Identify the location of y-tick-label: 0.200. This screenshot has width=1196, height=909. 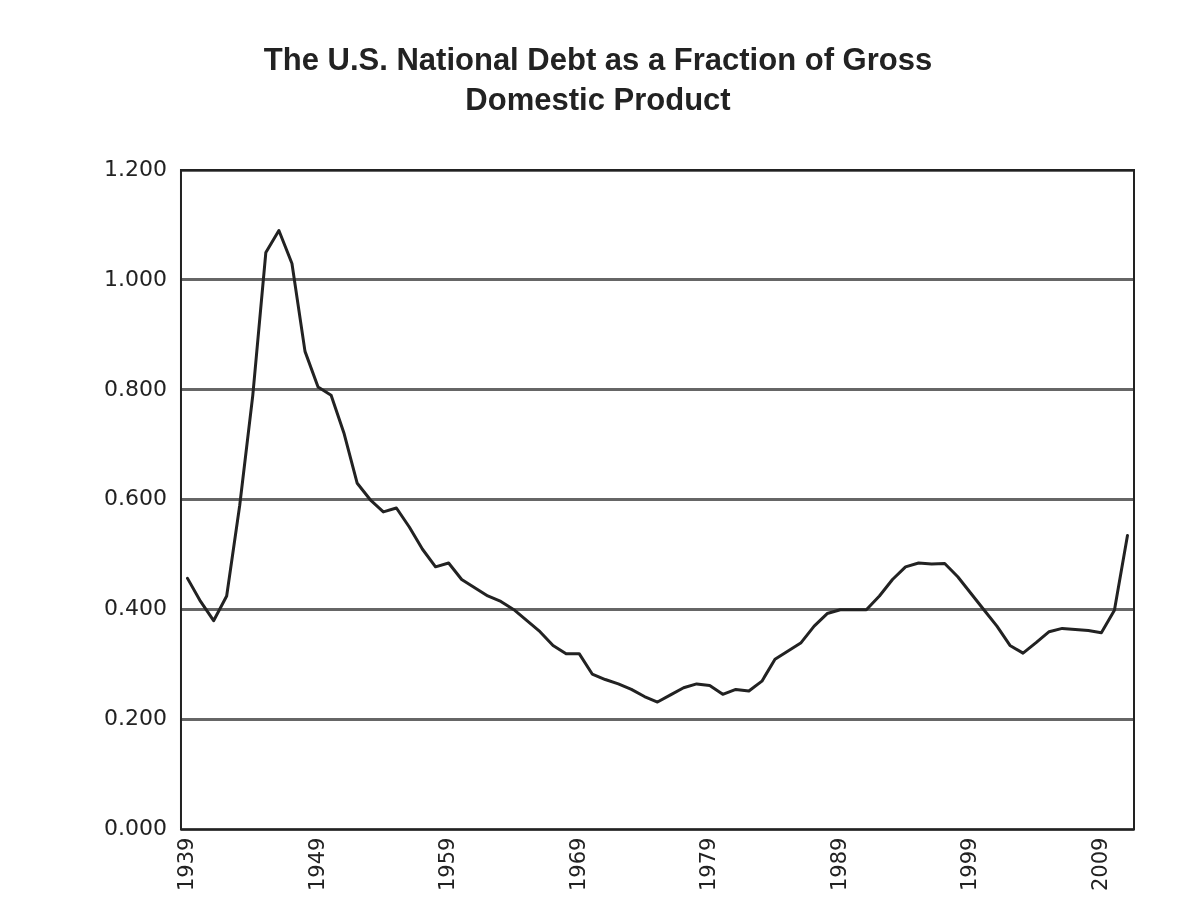
(135, 718).